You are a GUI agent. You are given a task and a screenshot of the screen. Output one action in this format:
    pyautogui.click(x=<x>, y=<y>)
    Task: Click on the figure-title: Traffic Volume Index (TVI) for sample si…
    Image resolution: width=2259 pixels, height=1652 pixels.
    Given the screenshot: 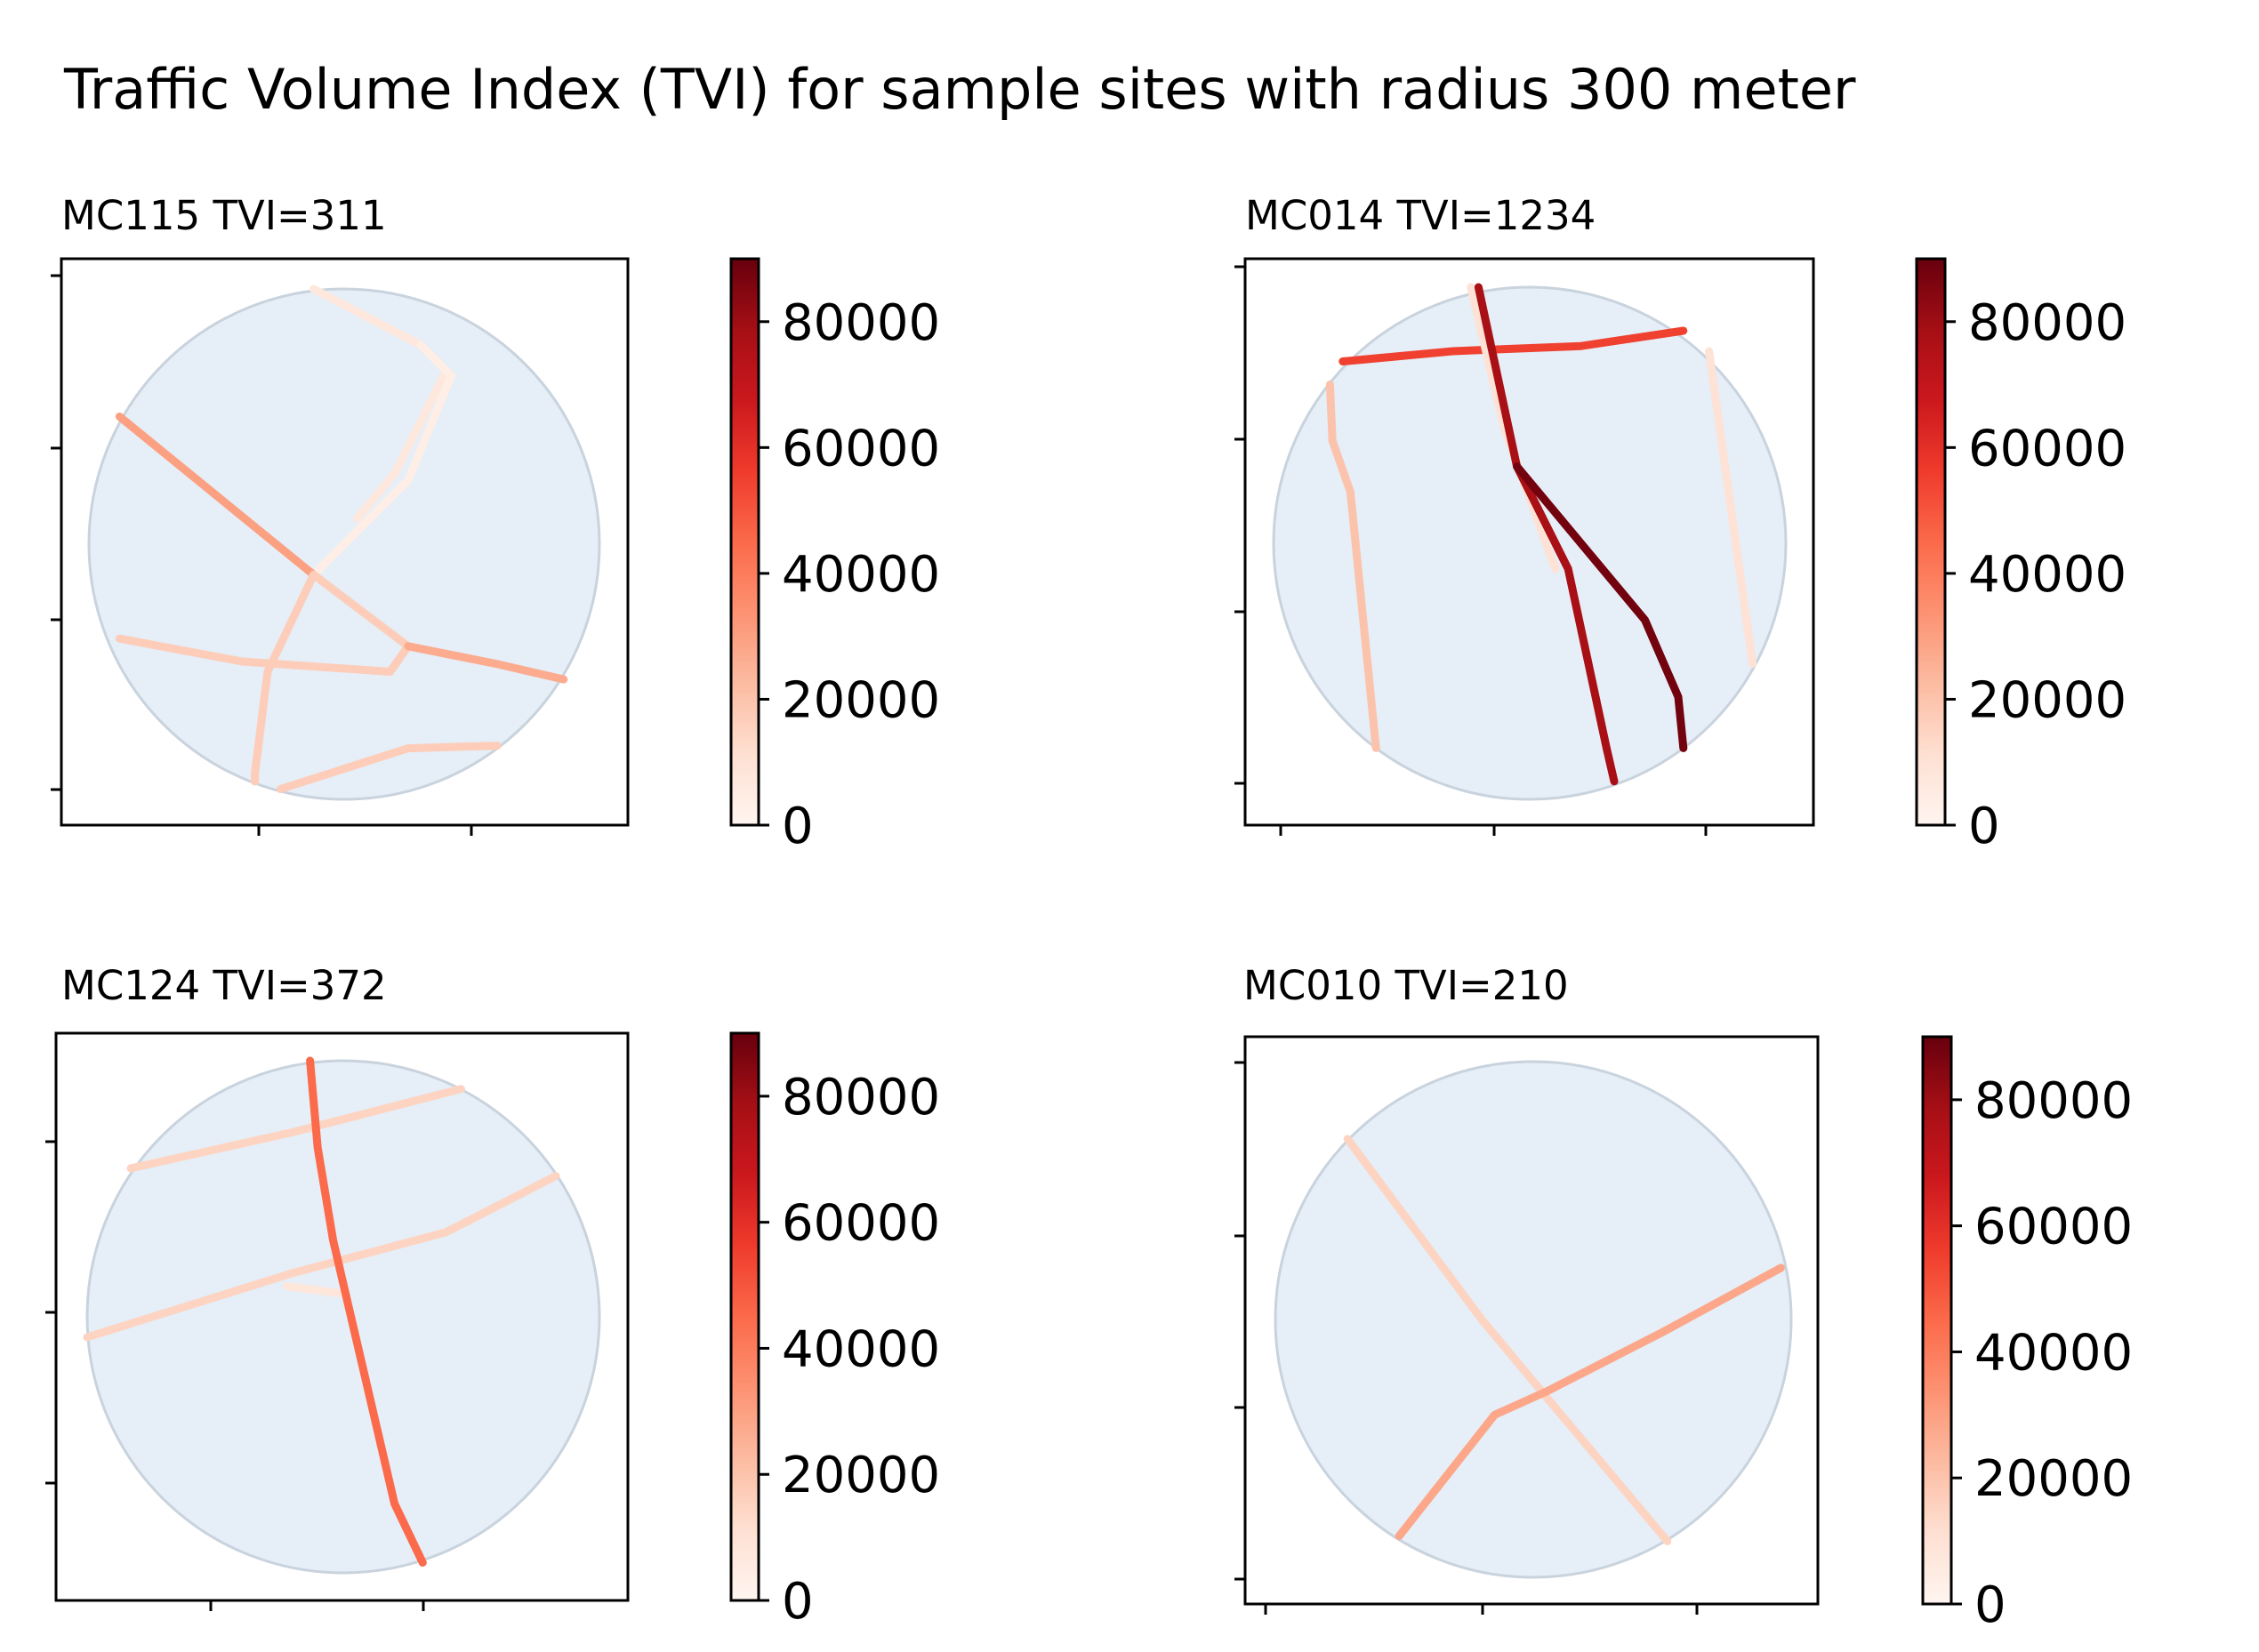 What is the action you would take?
    pyautogui.click(x=959, y=89)
    